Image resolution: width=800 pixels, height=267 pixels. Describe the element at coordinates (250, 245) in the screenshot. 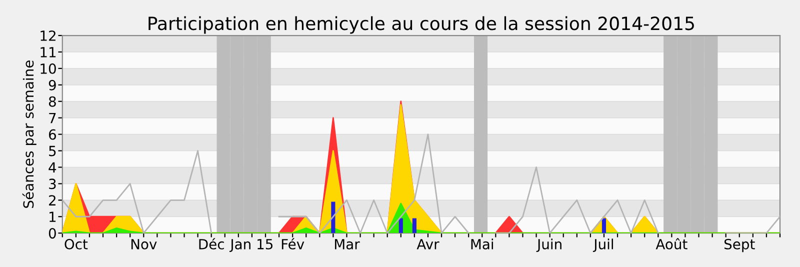

I see `x-tick-label: Jan 15` at that location.